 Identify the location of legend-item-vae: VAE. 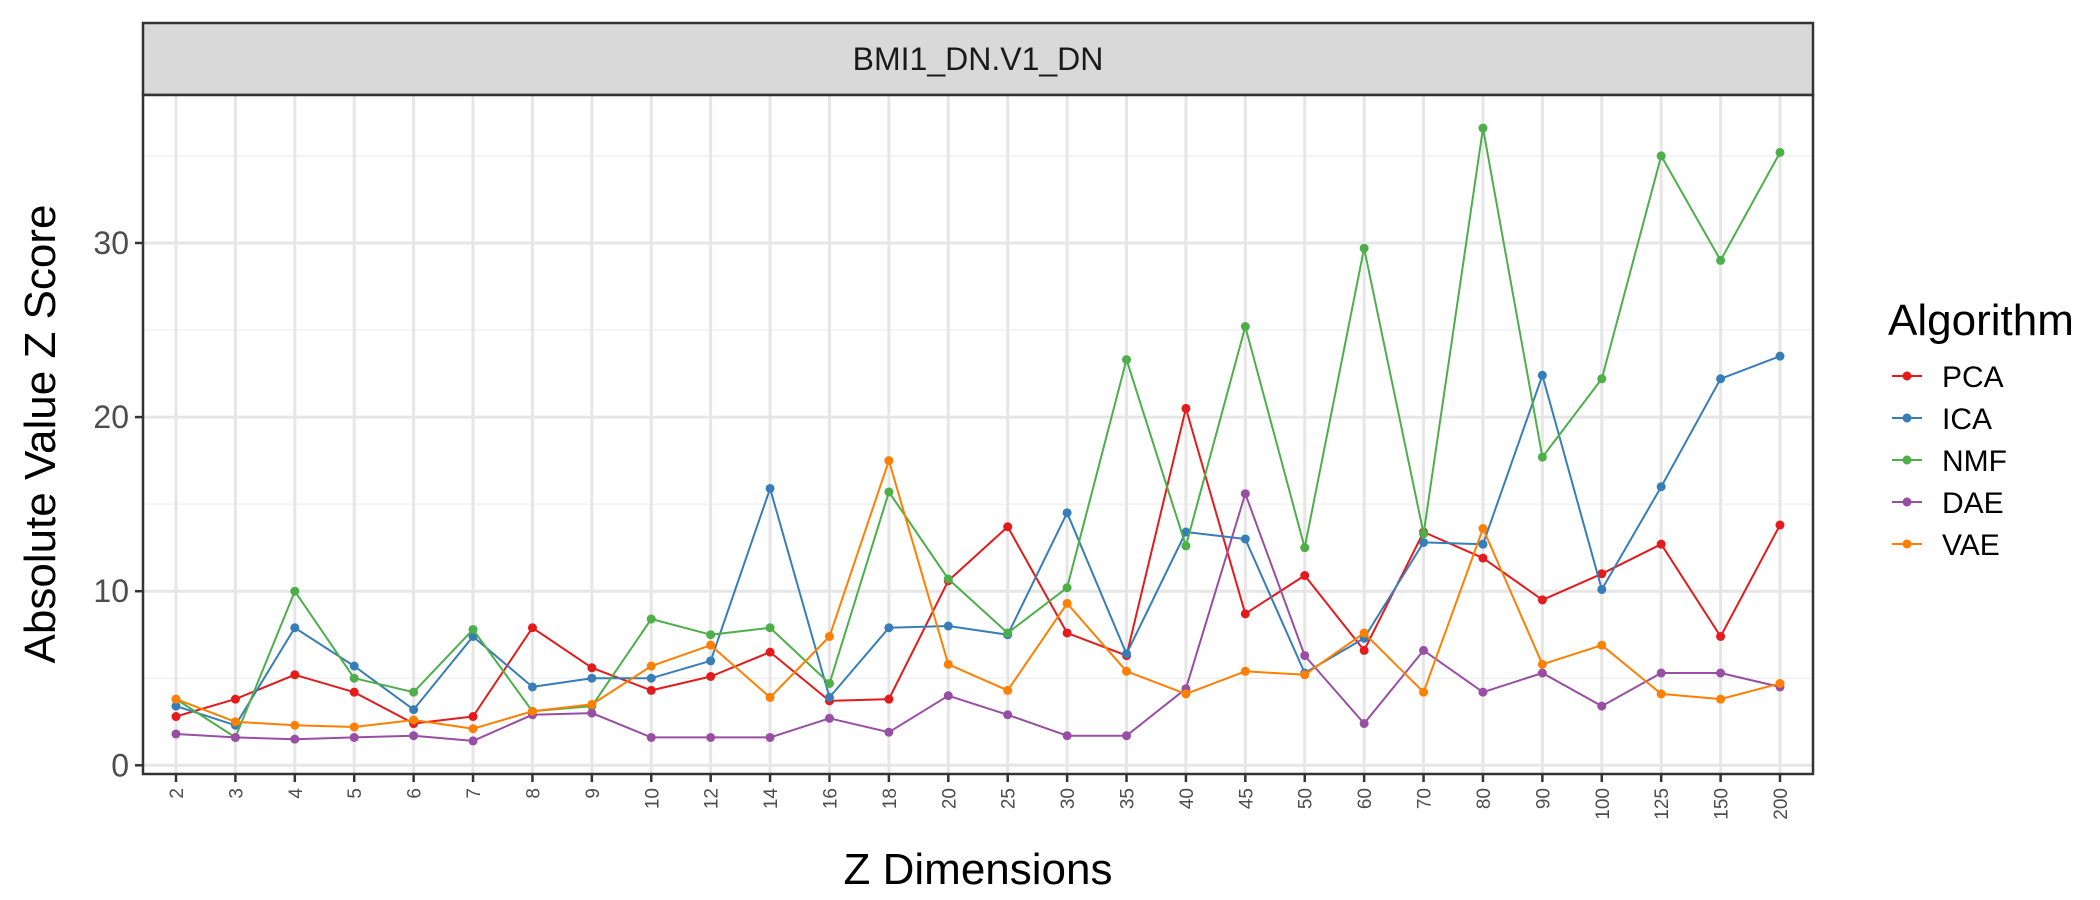
(1946, 545).